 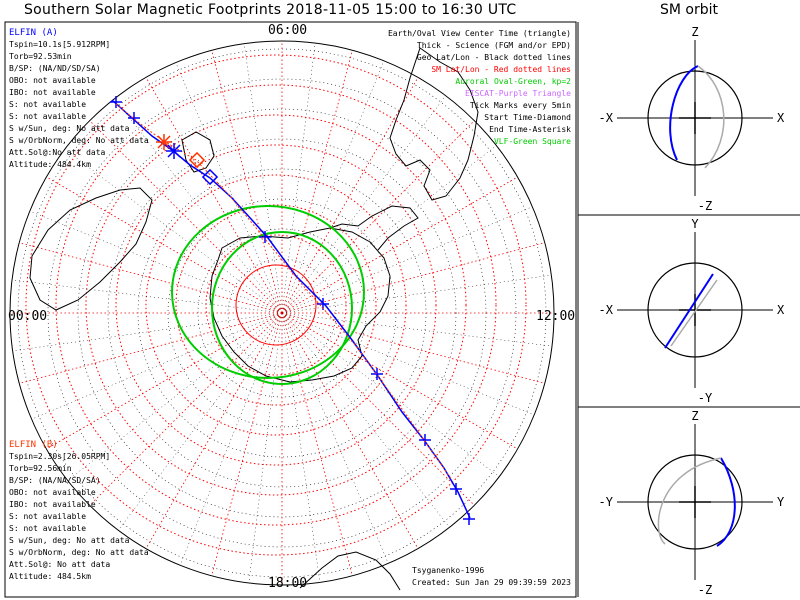 I want to click on spacecraft-info-line: S w/OrbNorm, deg: No att data, so click(x=79, y=140).